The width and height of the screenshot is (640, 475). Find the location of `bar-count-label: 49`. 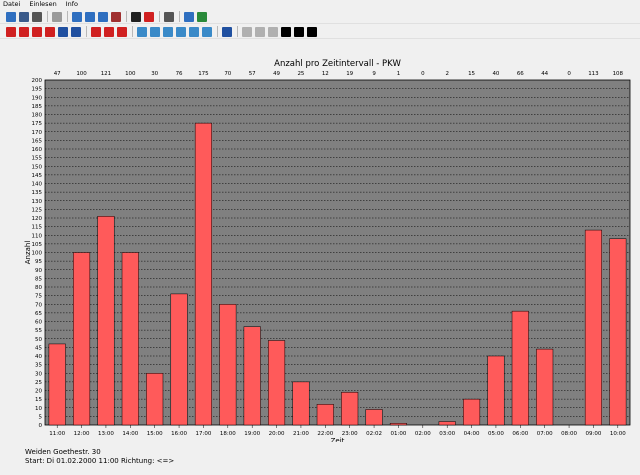

bar-count-label: 49 is located at coordinates (276, 74).